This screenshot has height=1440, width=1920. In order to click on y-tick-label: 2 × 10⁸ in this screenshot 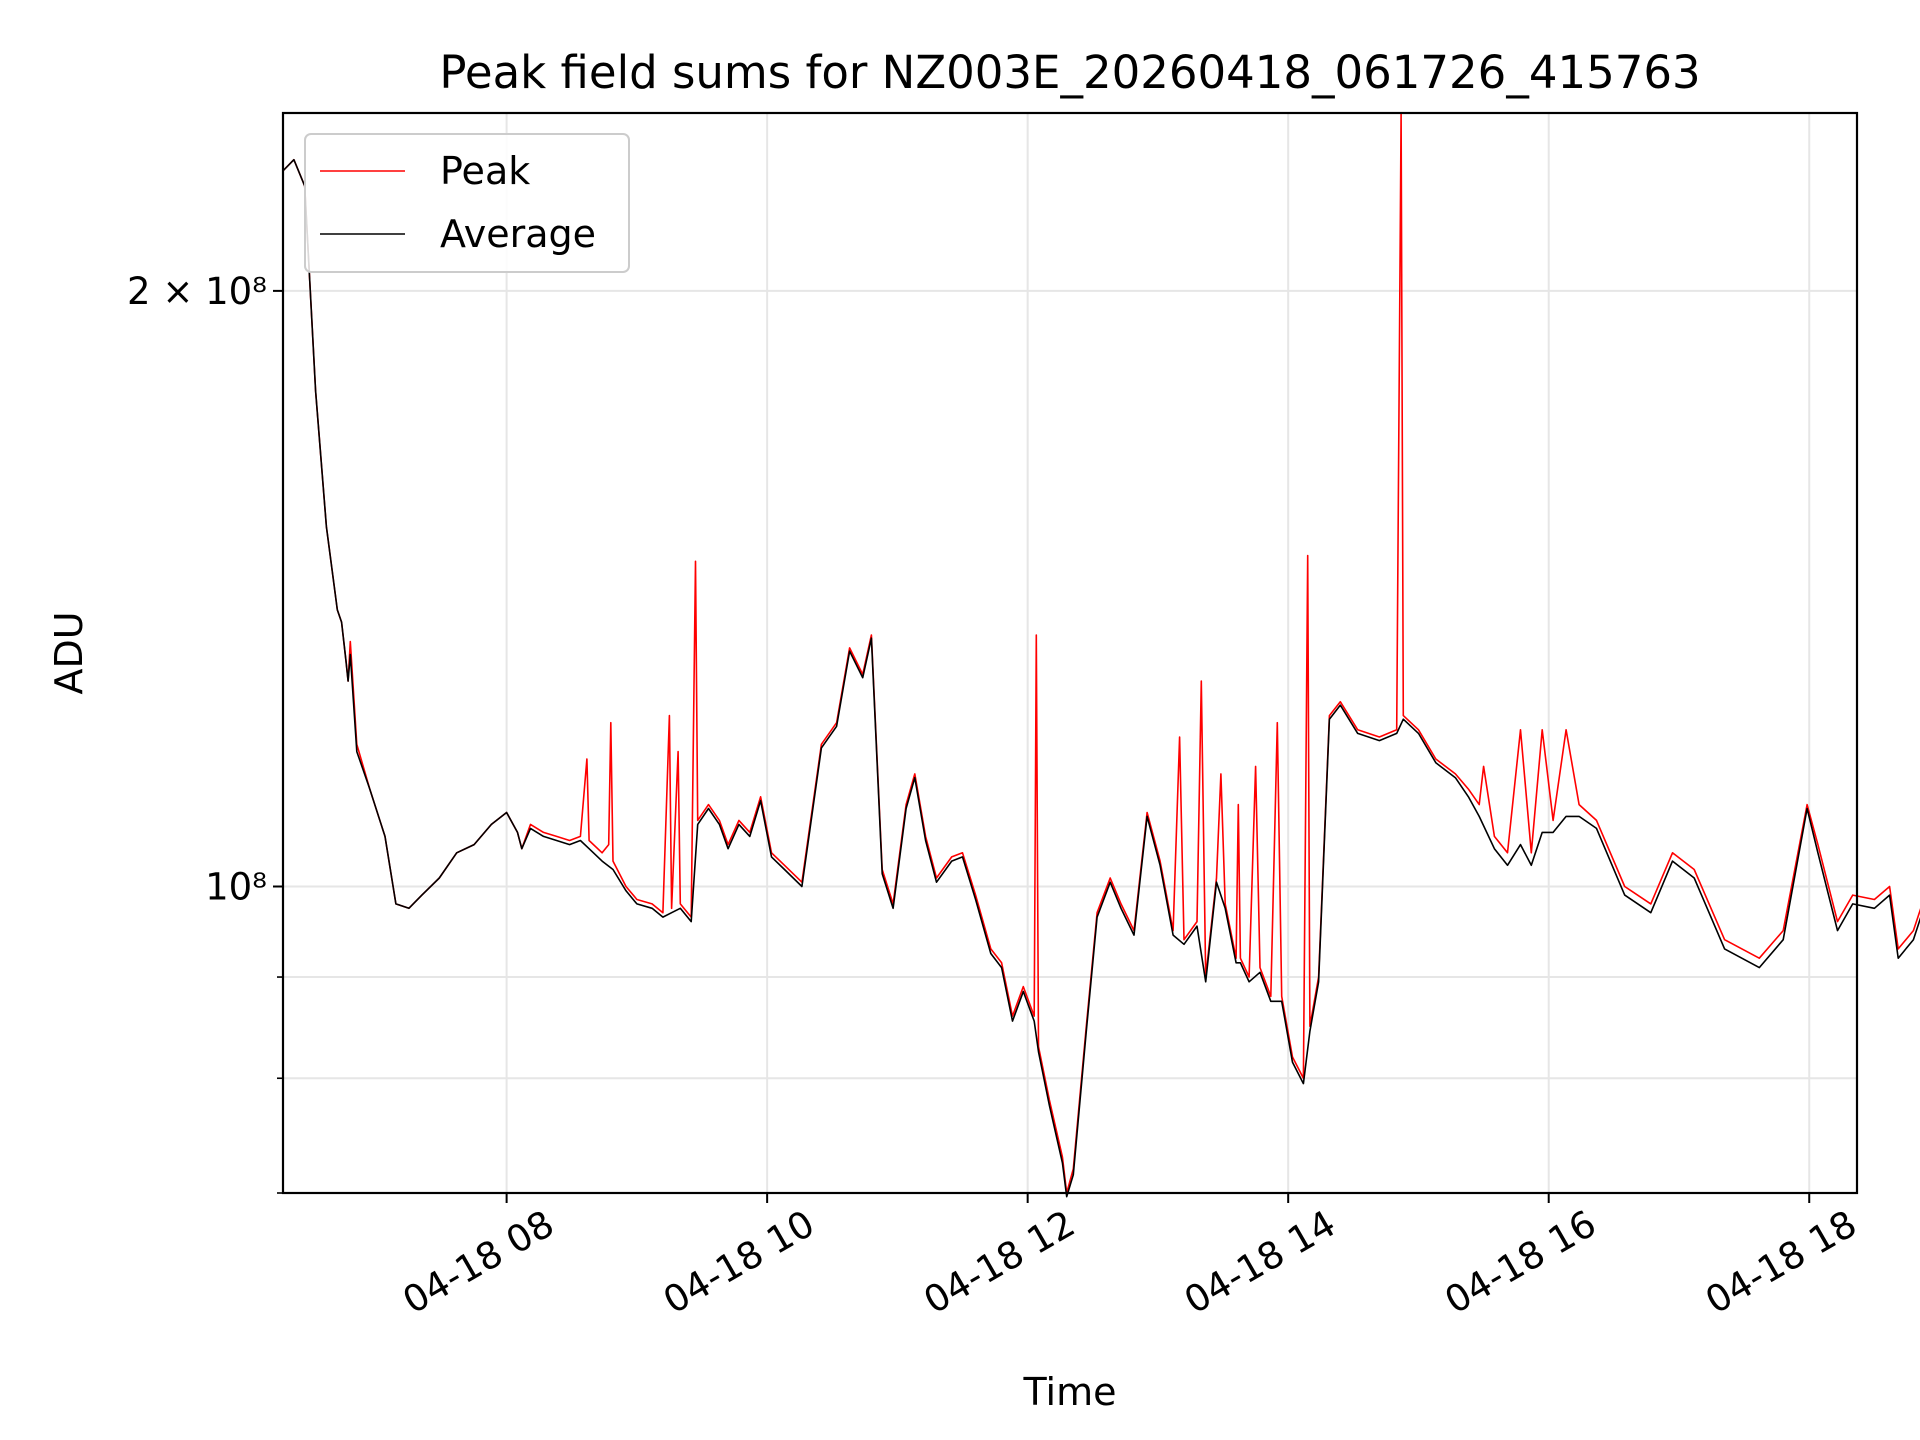, I will do `click(197, 291)`.